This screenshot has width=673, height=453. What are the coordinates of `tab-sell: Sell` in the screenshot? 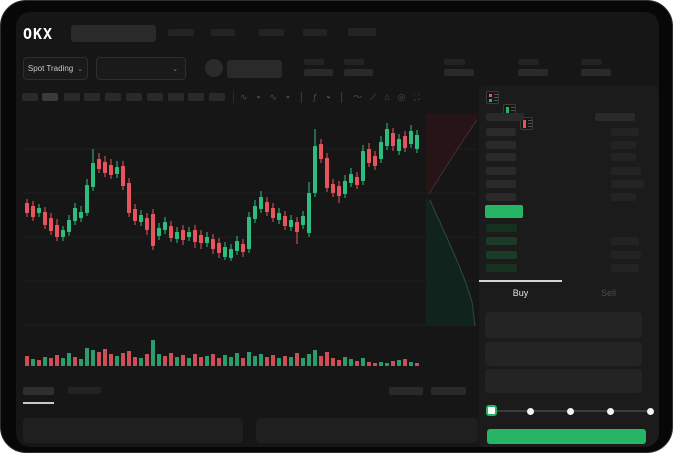 It's located at (608, 293).